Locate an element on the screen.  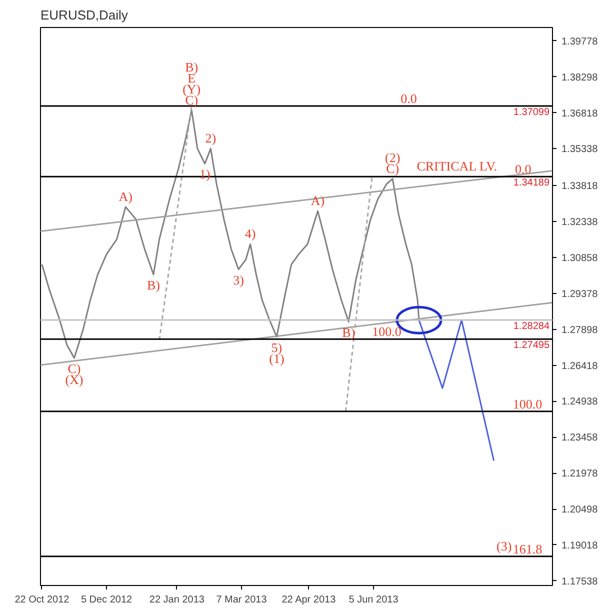
x-tick-label: 5 Dec 2012 is located at coordinates (106, 600).